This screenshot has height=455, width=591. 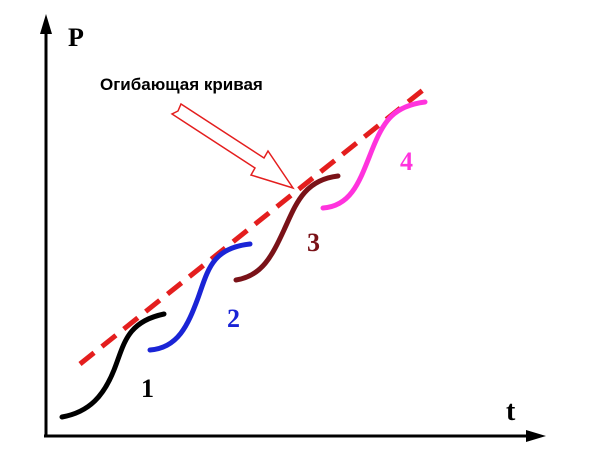 I want to click on envelope-label: Огибающая кривая, so click(x=181, y=84).